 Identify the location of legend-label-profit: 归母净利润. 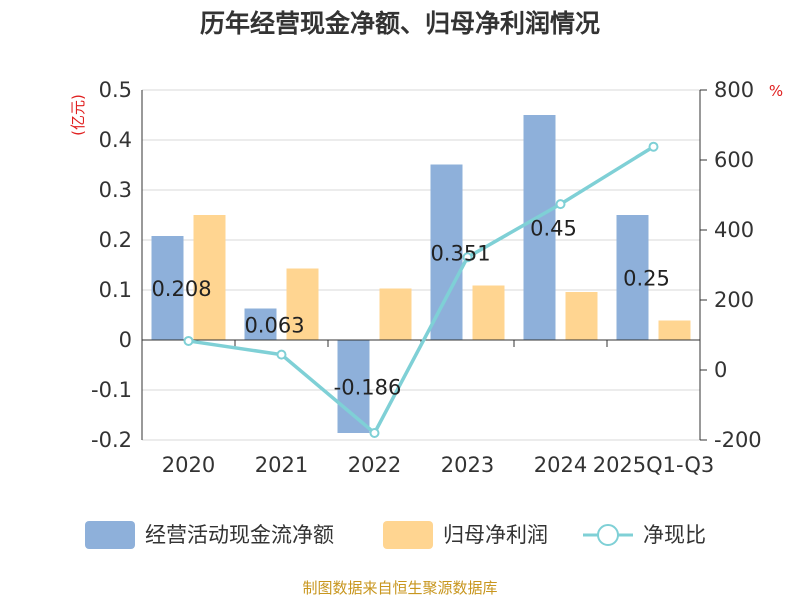
(495, 535).